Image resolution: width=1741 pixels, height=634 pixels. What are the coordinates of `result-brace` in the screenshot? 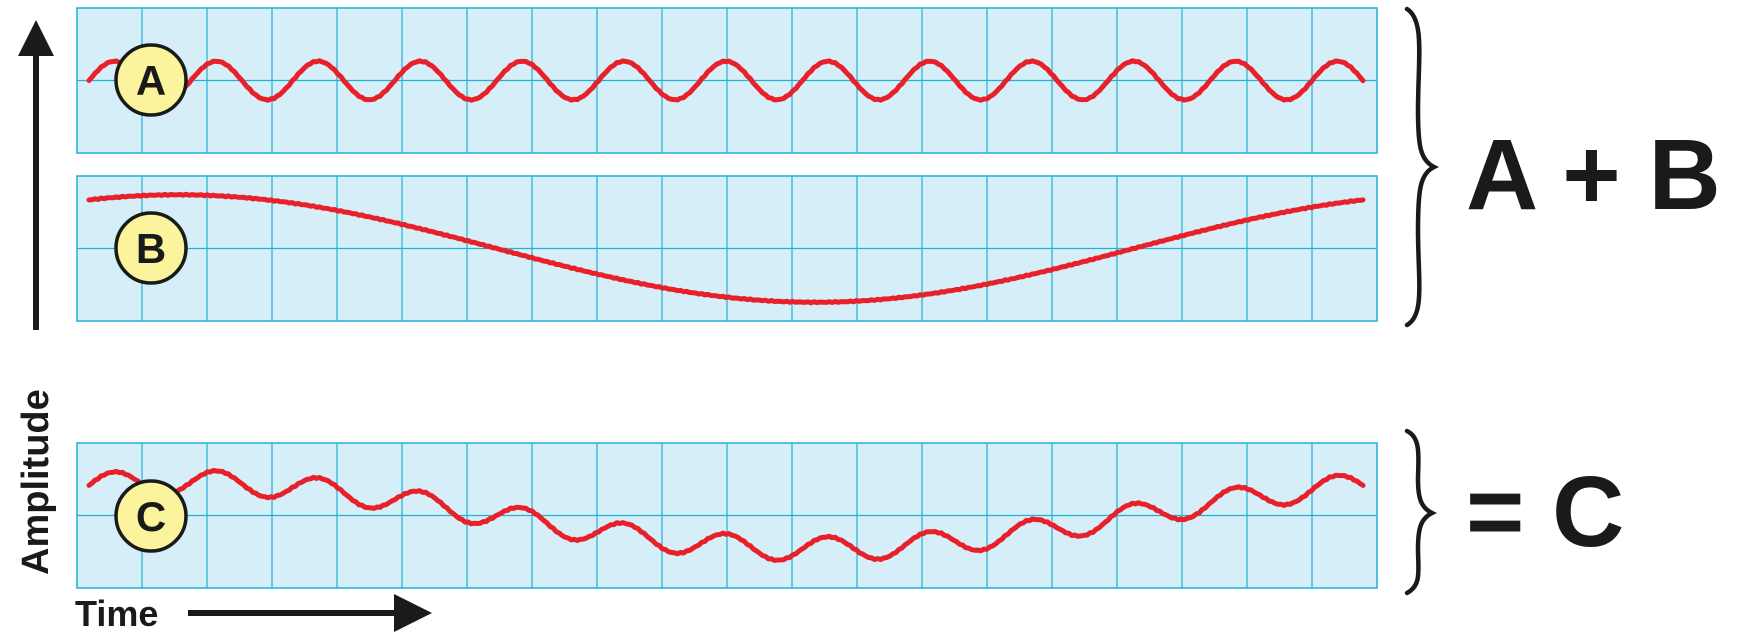 It's located at (1421, 512).